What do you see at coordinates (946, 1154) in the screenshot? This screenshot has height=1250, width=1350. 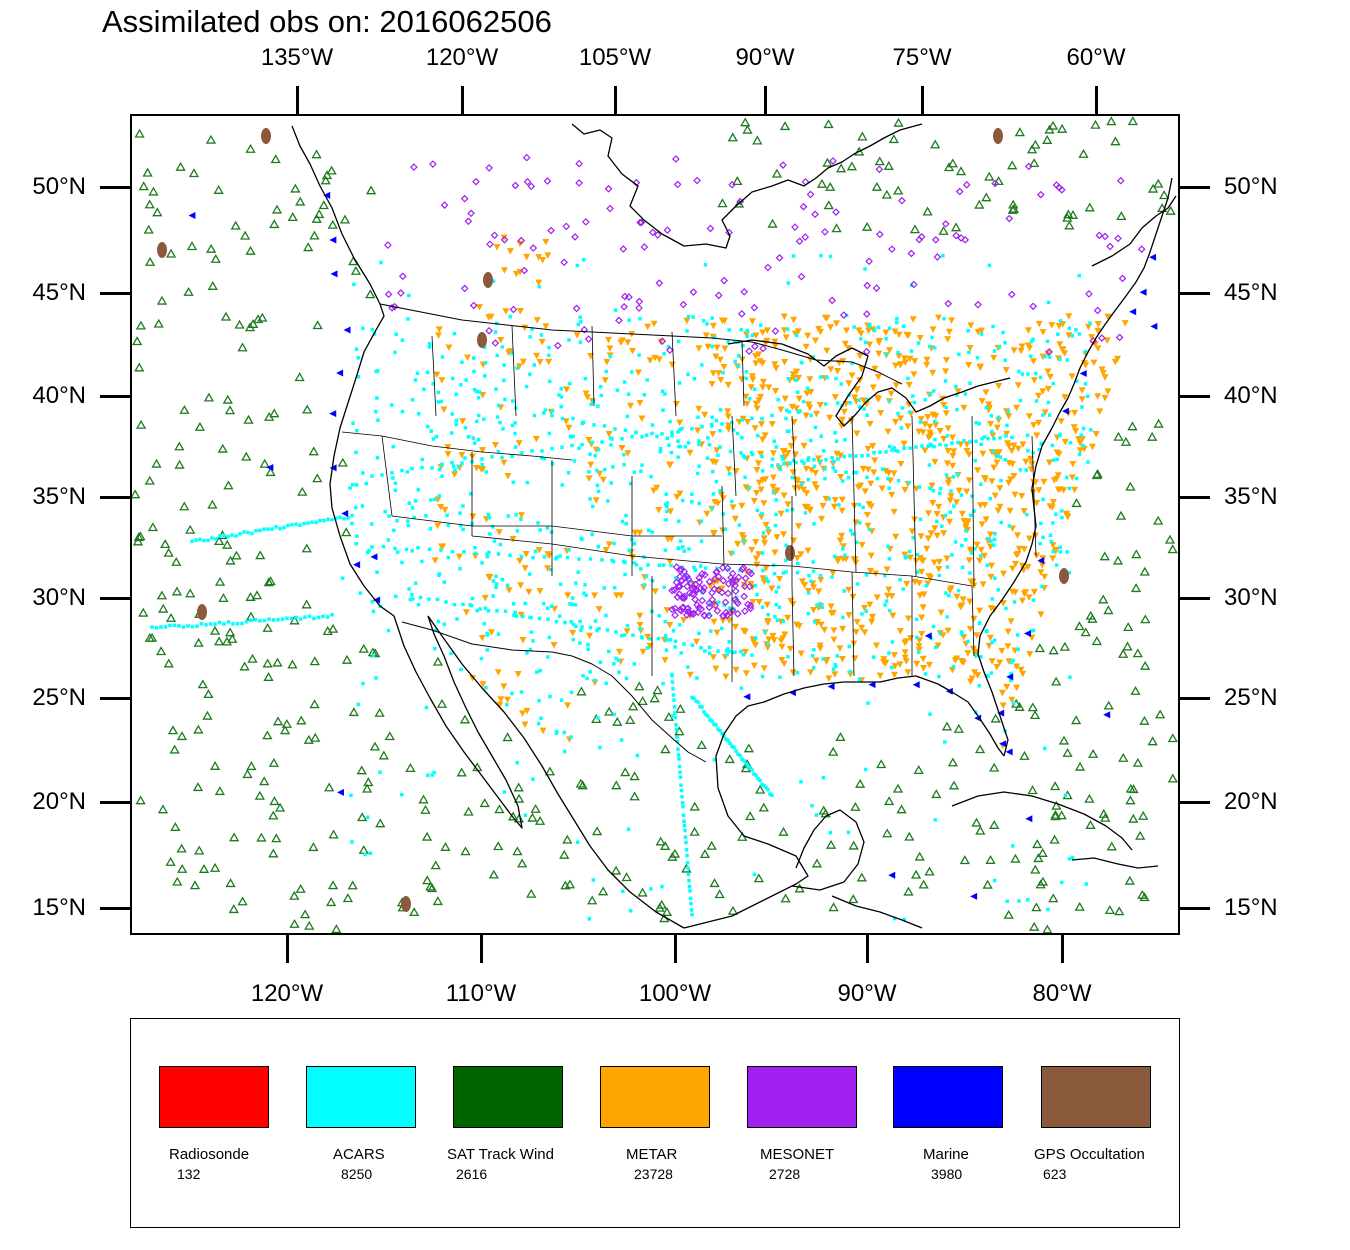 I see `legend-label: Marine` at bounding box center [946, 1154].